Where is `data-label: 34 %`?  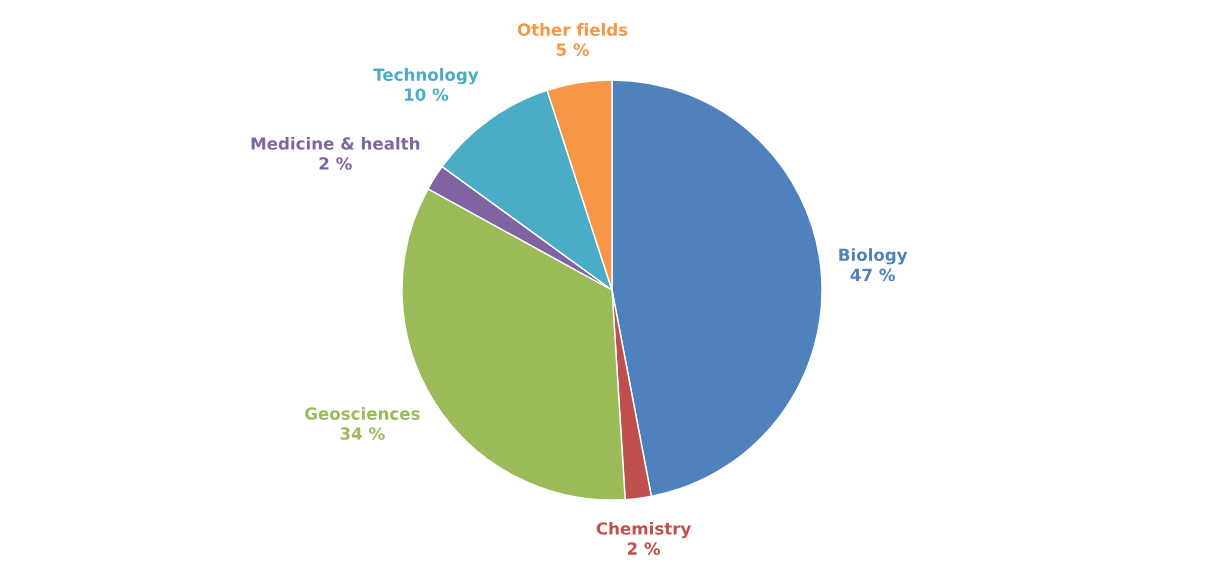
data-label: 34 % is located at coordinates (362, 433).